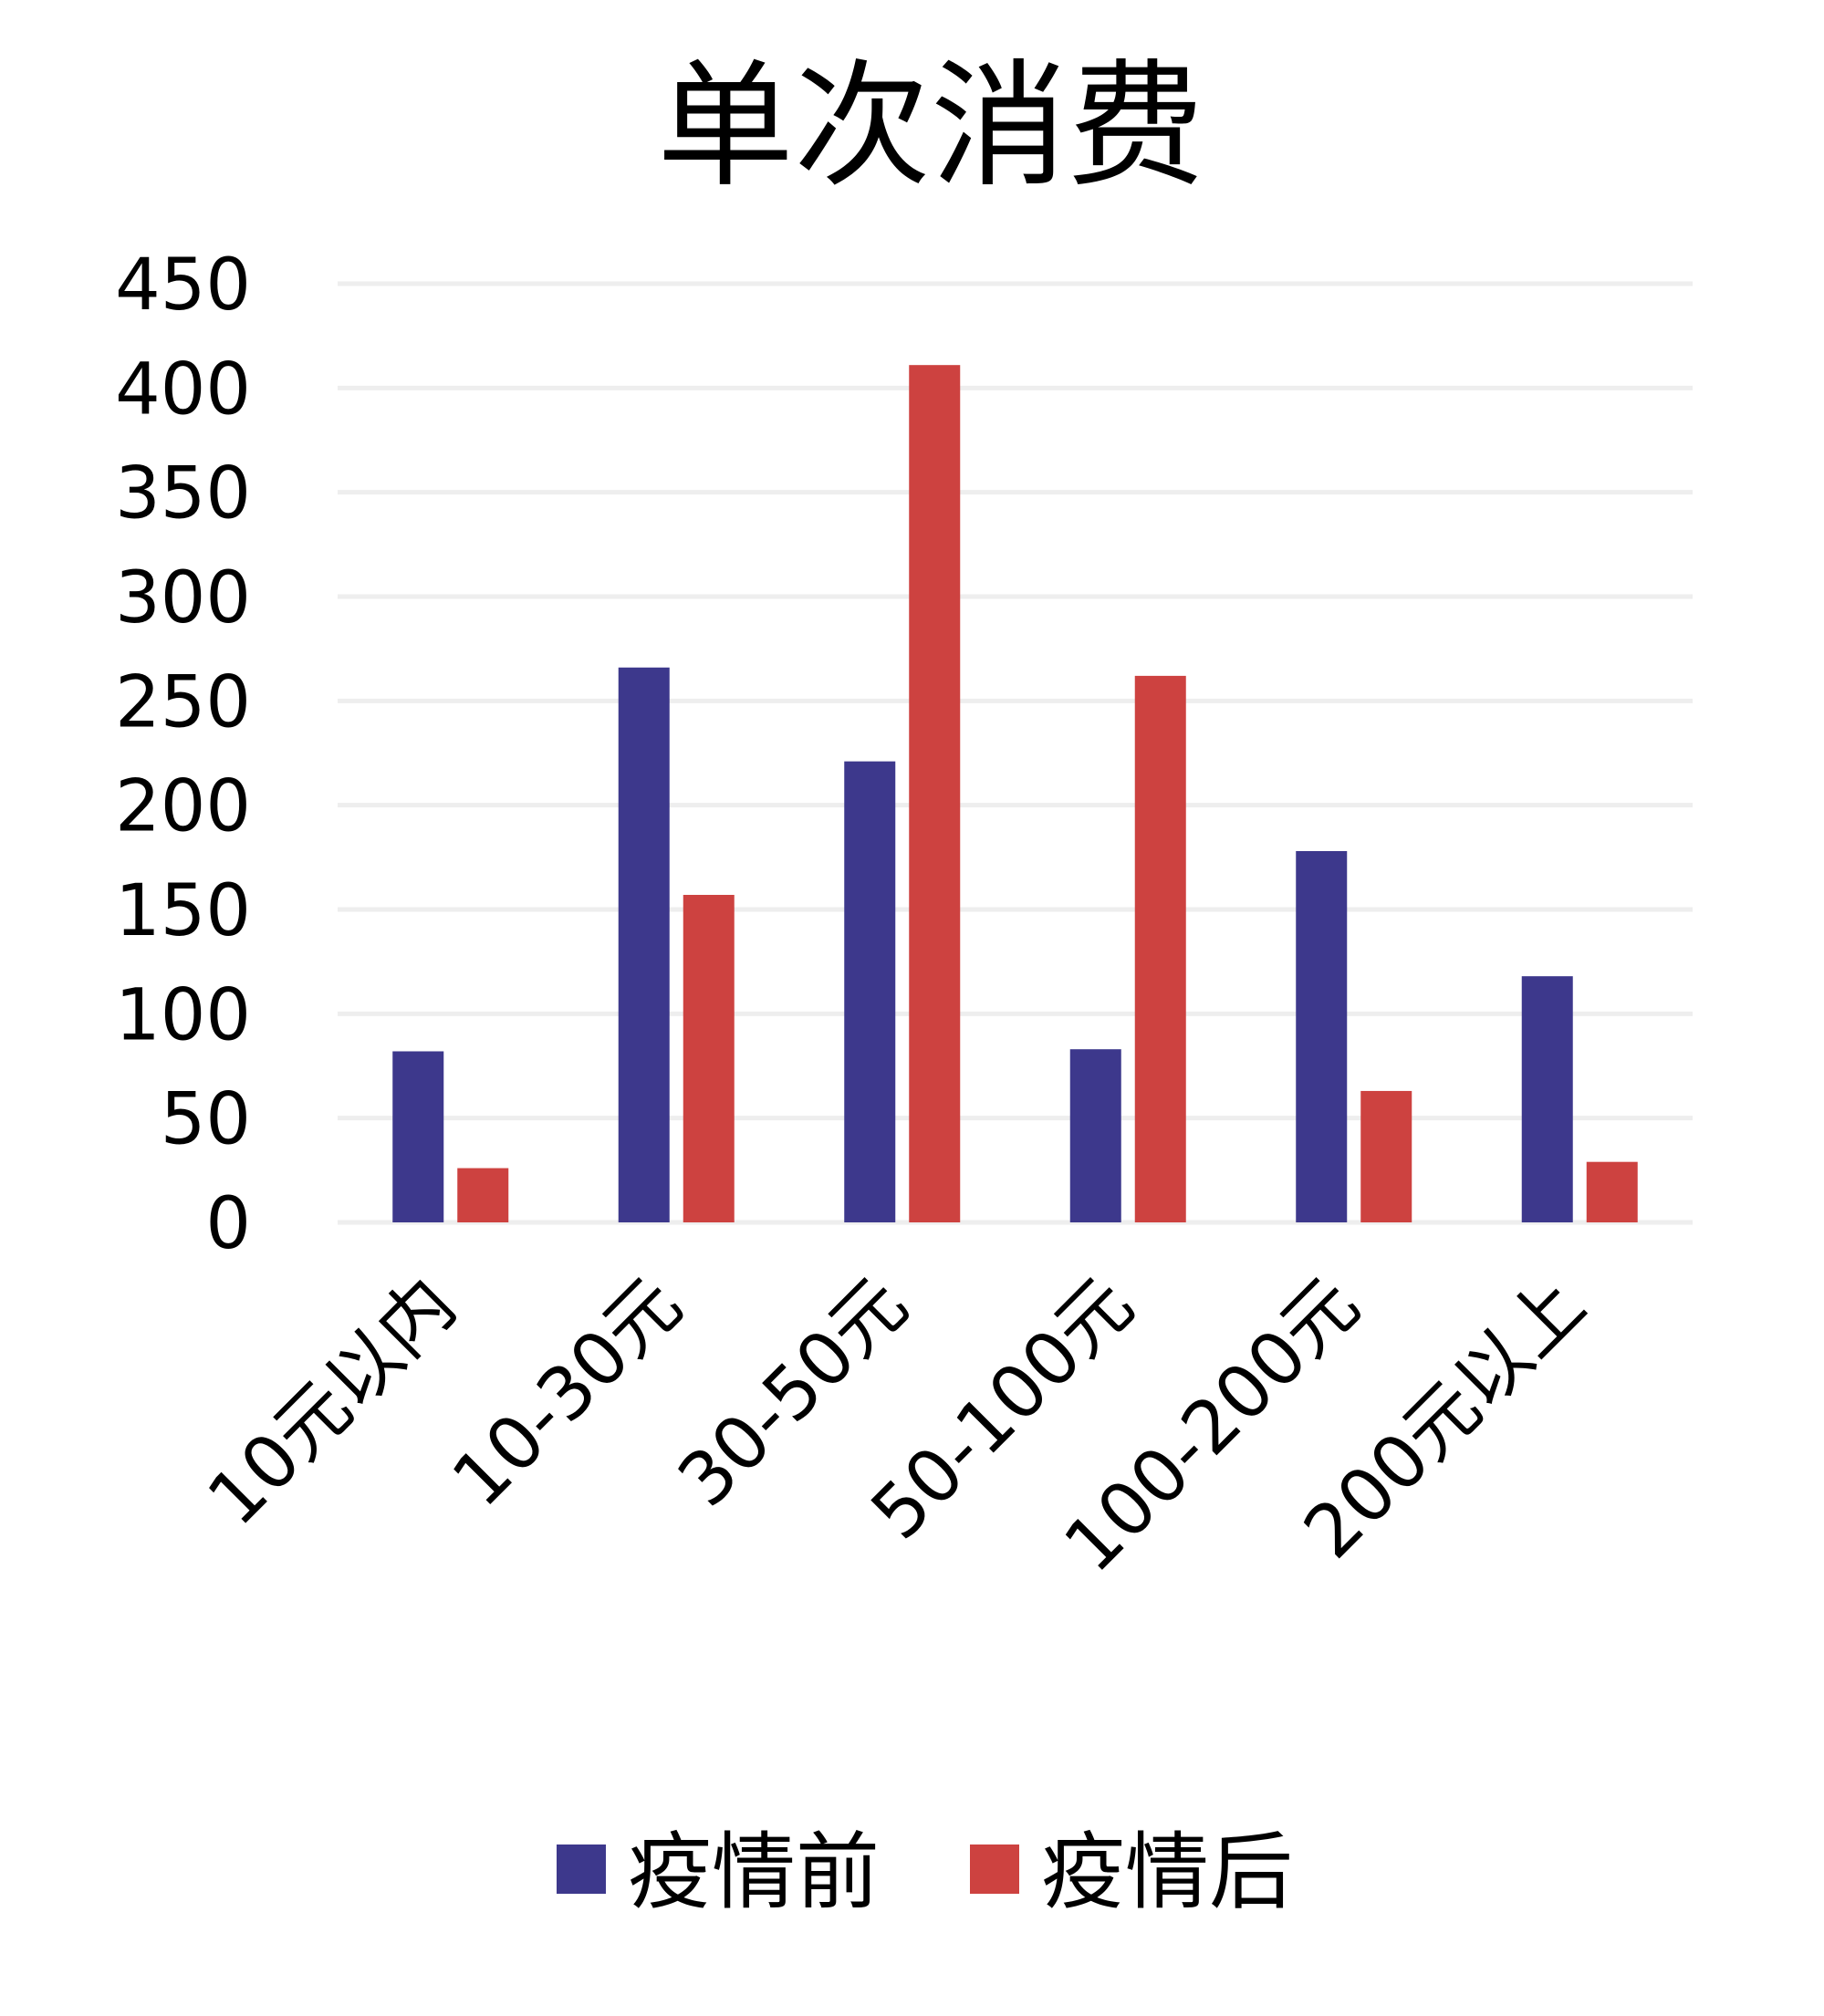 The image size is (1824, 2016). Describe the element at coordinates (1167, 1873) in the screenshot. I see `legend-label-after: 疫情后` at that location.